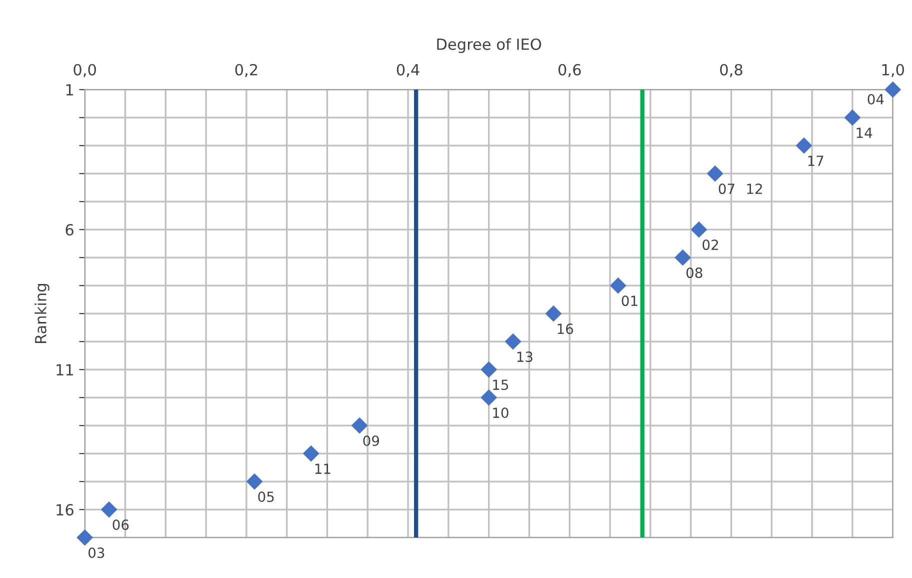 Image resolution: width=912 pixels, height=578 pixels. Describe the element at coordinates (569, 71) in the screenshot. I see `x-tick-label: 0,6` at that location.